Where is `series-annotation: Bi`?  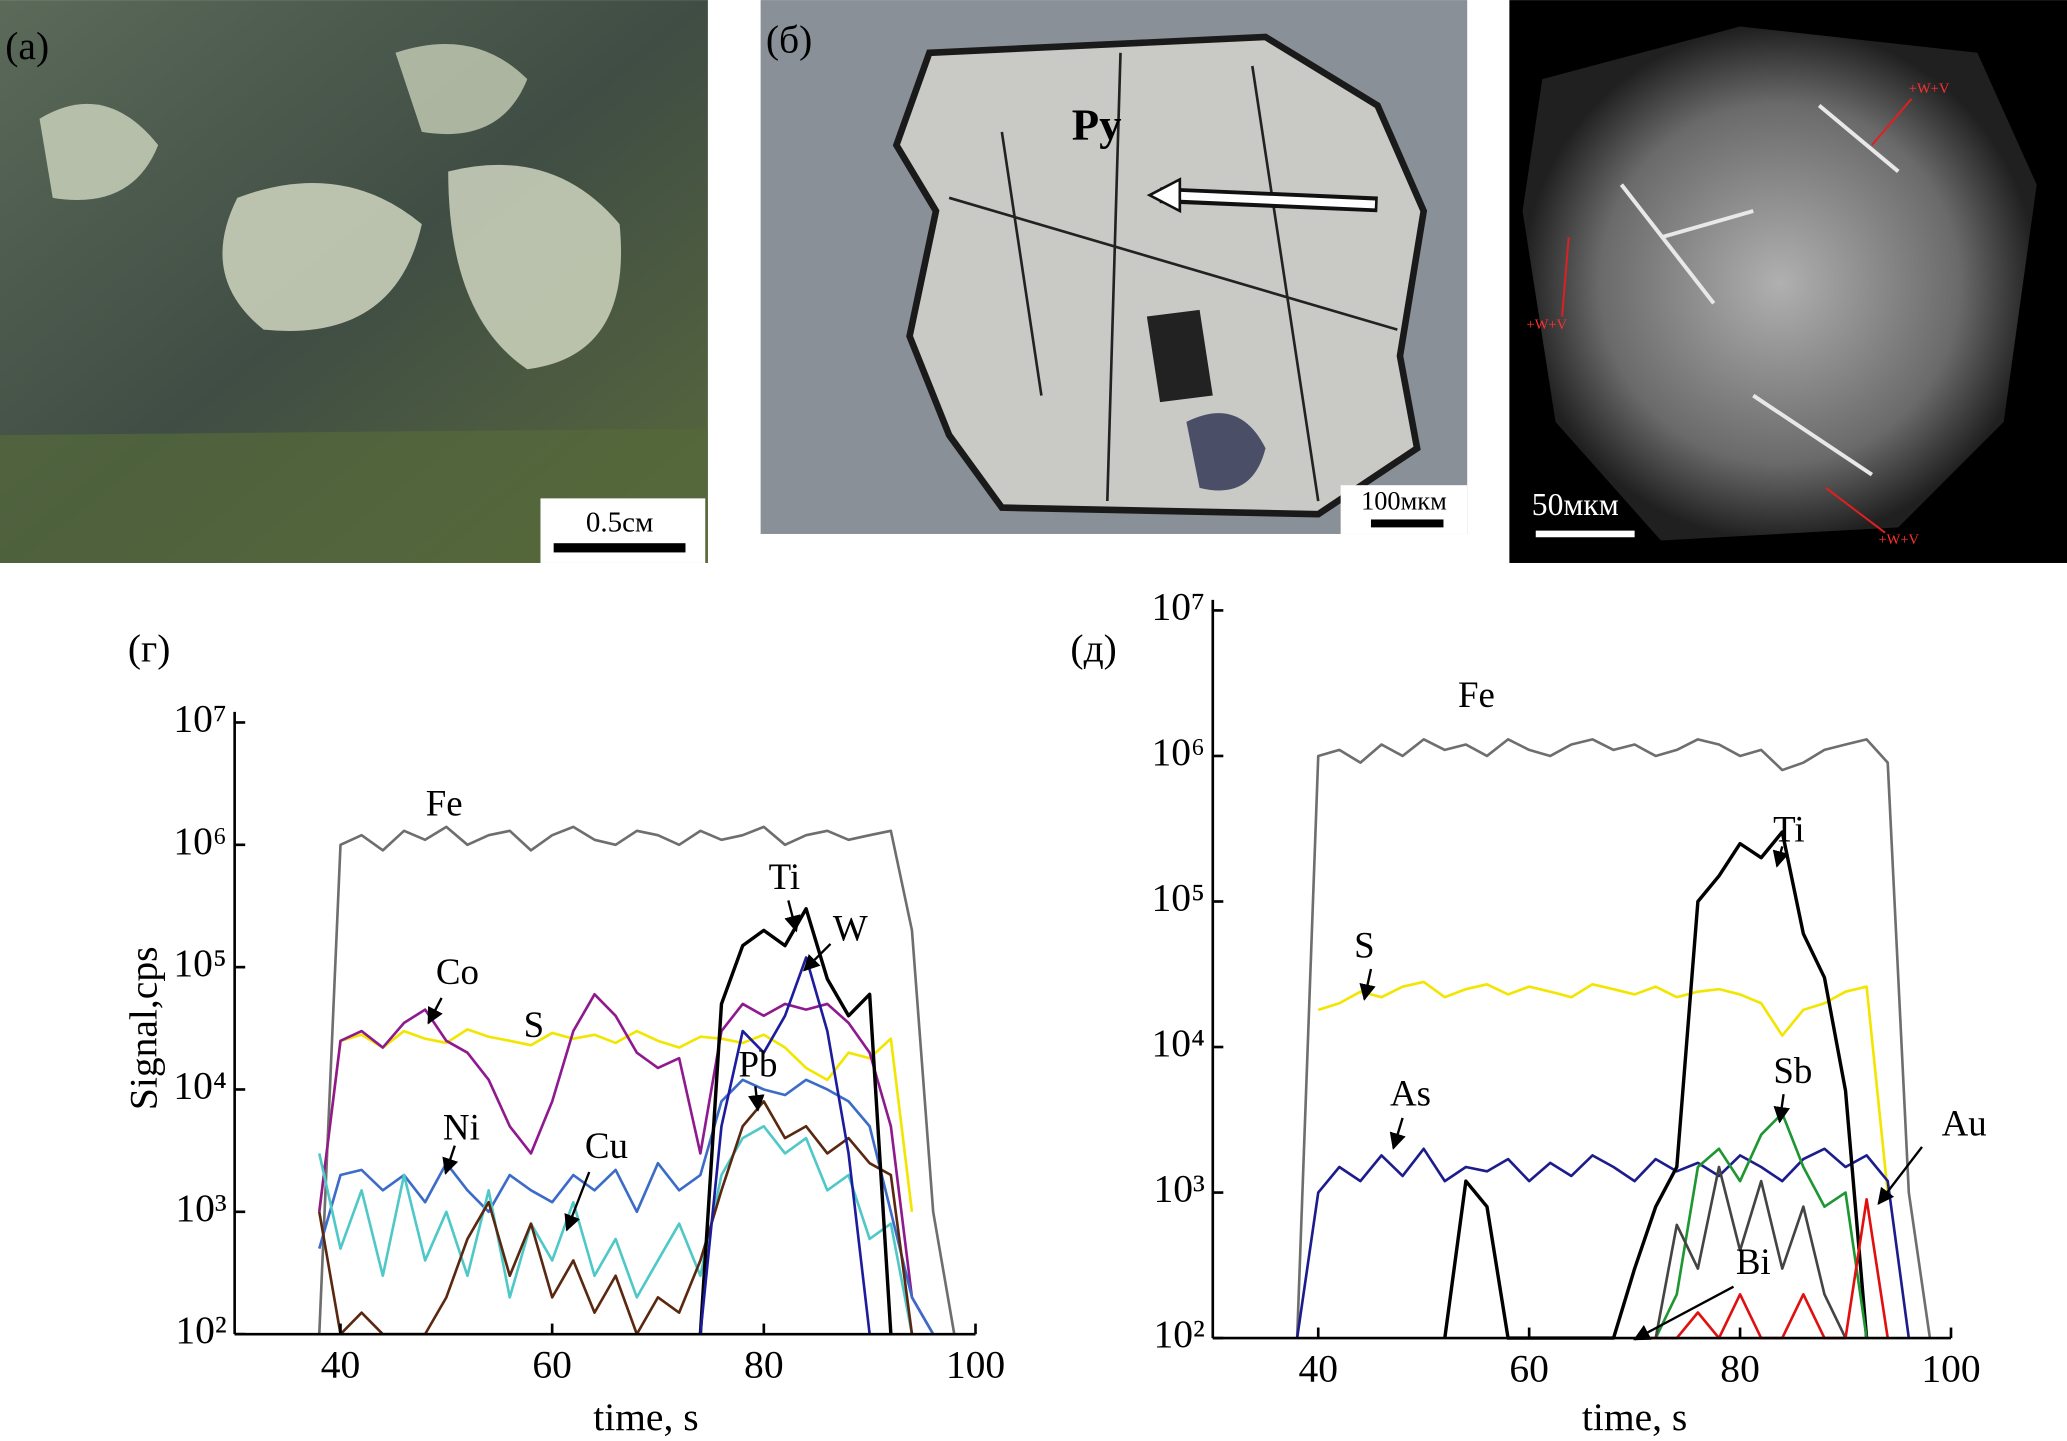
series-annotation: Bi is located at coordinates (1753, 1261).